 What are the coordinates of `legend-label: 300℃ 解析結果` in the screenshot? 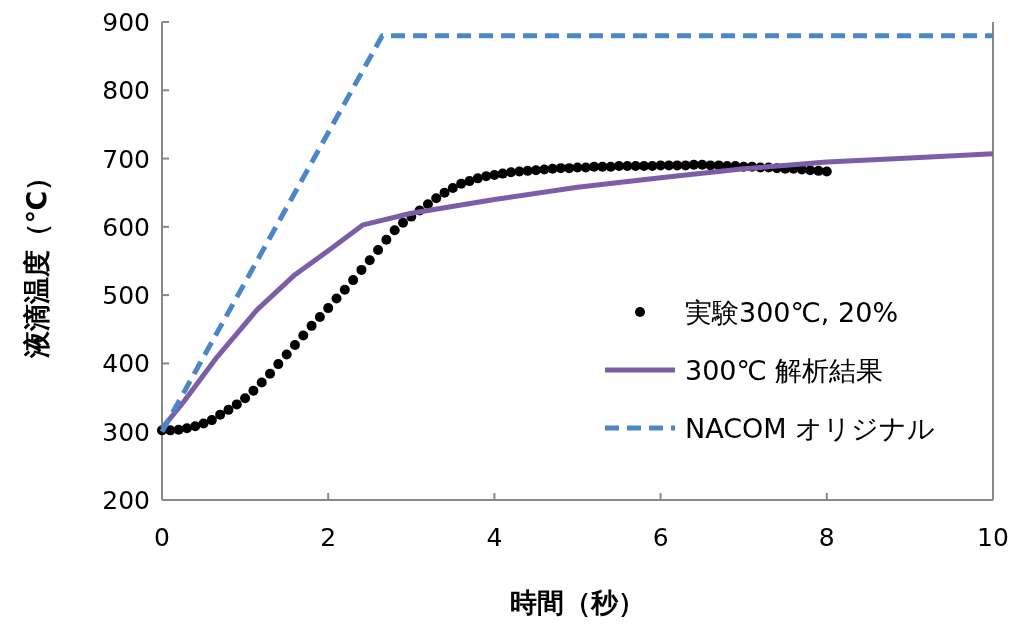 It's located at (784, 370).